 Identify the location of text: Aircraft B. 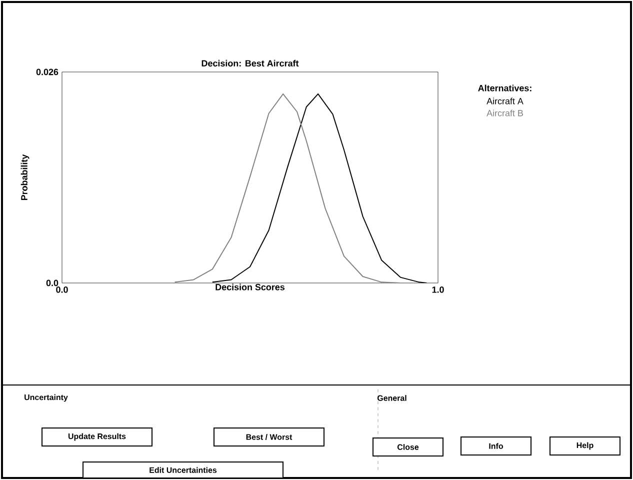
(504, 113).